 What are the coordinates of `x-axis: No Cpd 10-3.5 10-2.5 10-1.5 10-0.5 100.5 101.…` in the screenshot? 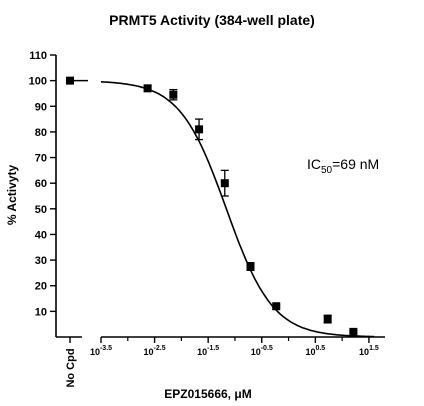 It's located at (220, 362).